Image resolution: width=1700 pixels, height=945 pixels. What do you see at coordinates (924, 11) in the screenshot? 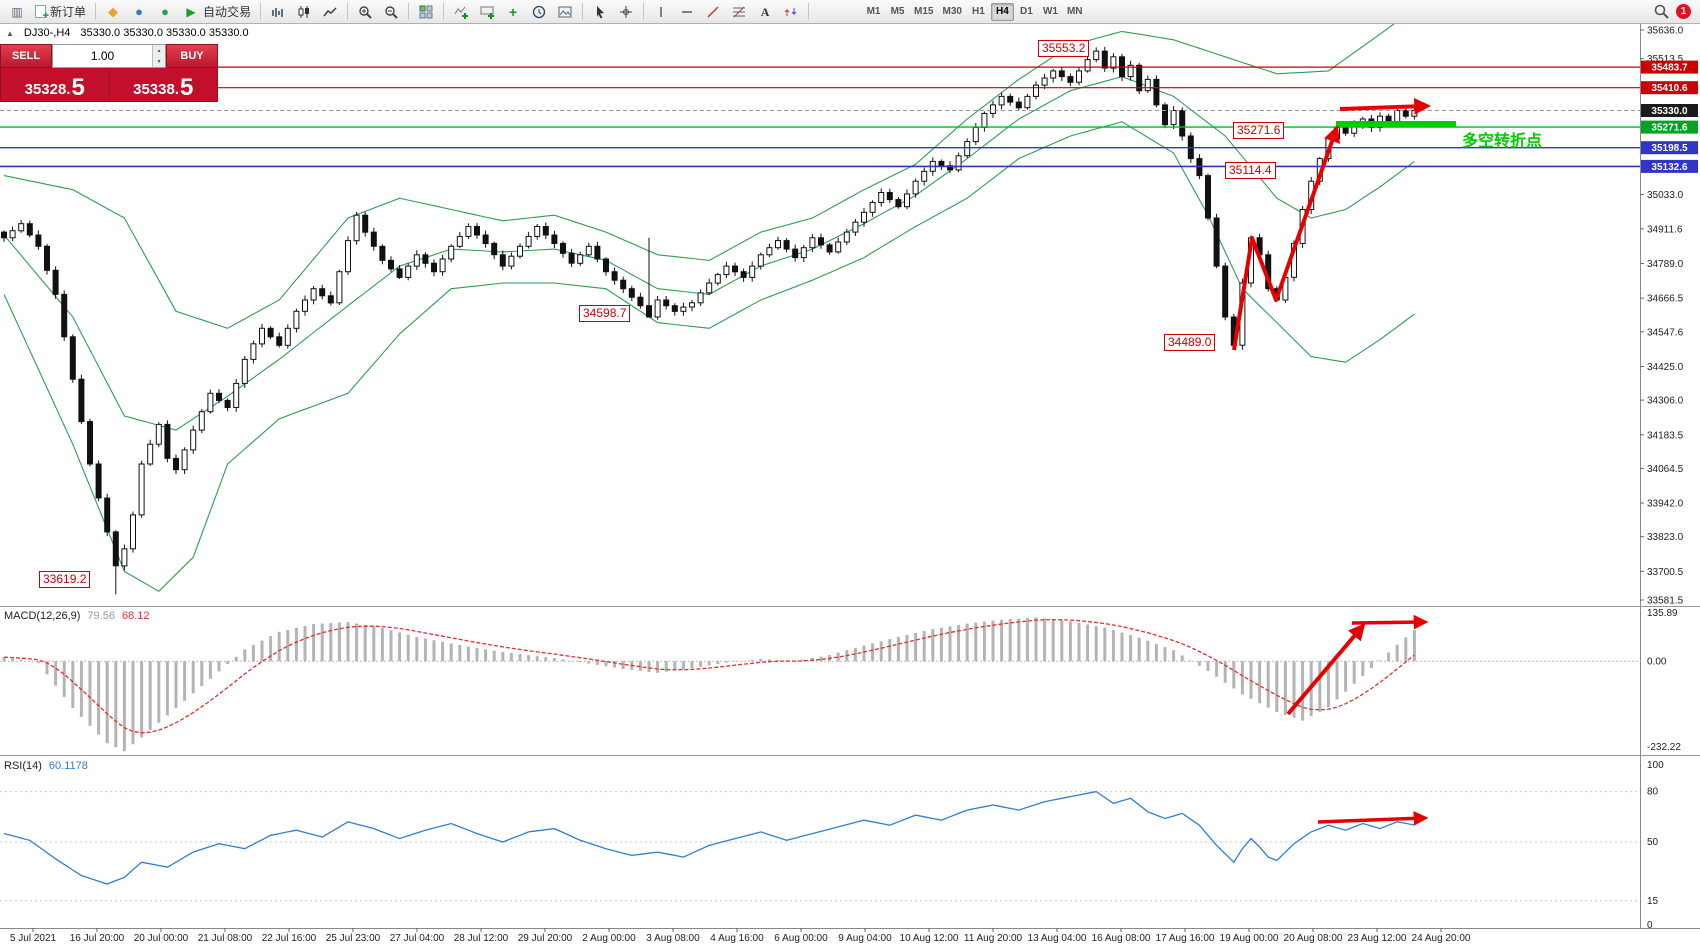
I see `timeframe-button-m15: M15` at bounding box center [924, 11].